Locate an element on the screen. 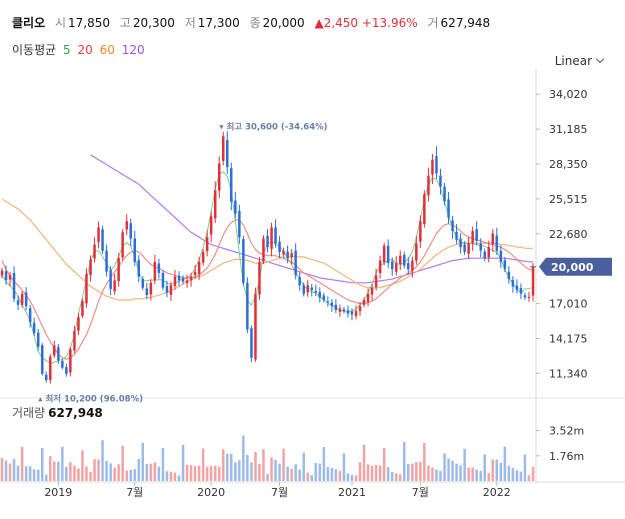  volume-value: 627,948 is located at coordinates (465, 23).